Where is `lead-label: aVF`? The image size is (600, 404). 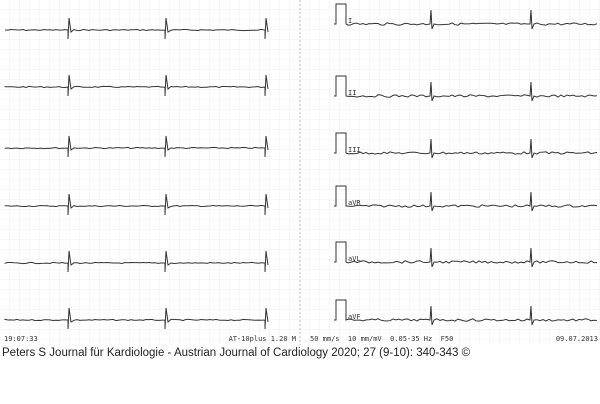
lead-label: aVF is located at coordinates (354, 317).